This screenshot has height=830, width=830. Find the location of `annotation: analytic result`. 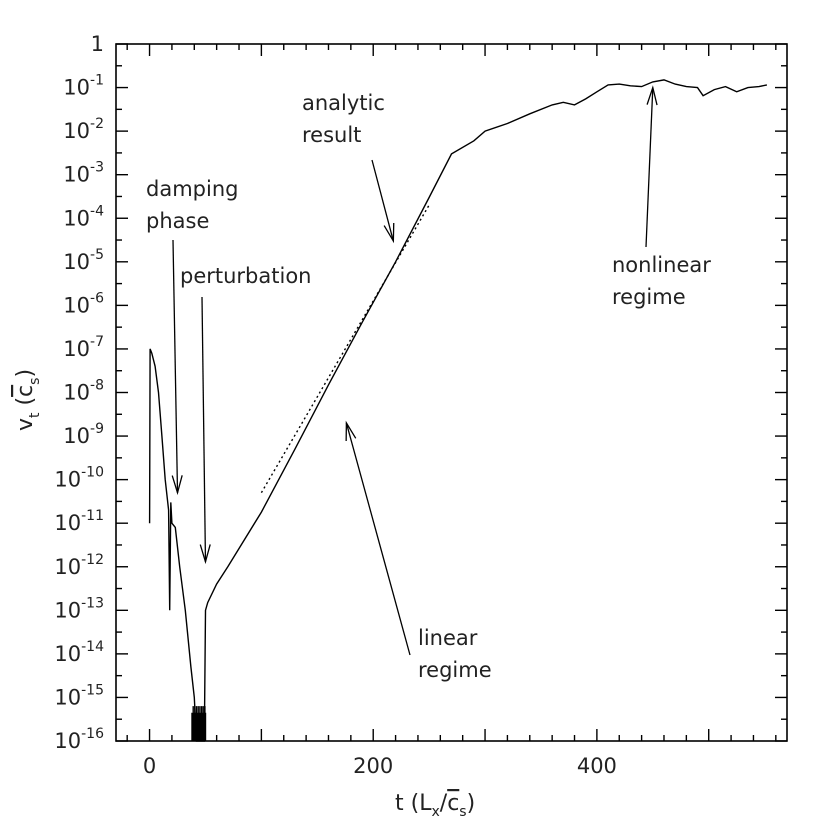

annotation: analytic result is located at coordinates (348, 167).